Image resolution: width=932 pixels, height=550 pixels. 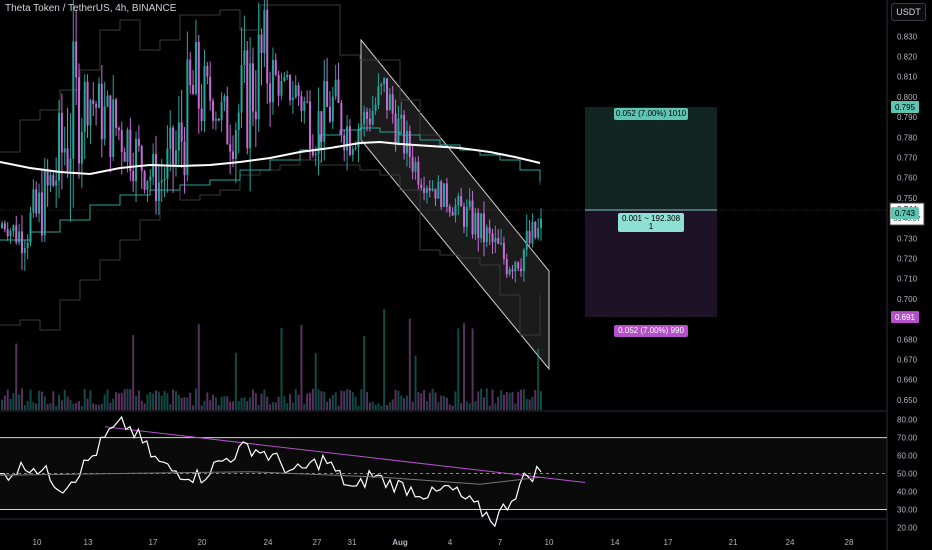 I want to click on rsi-tick-label: 60.00, so click(x=907, y=456).